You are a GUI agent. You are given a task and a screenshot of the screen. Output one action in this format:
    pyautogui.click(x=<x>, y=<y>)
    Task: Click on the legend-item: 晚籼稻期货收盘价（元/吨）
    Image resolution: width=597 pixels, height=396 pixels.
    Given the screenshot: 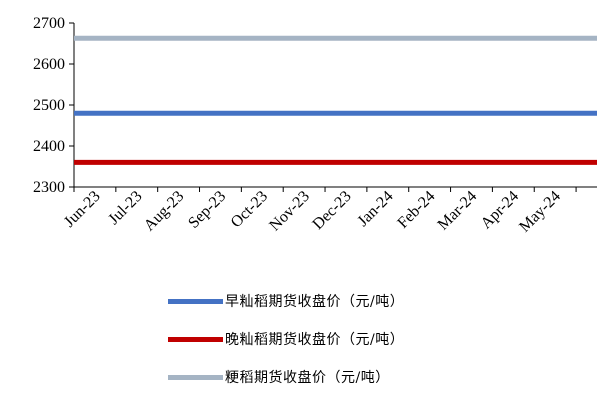 What is the action you would take?
    pyautogui.click(x=286, y=339)
    